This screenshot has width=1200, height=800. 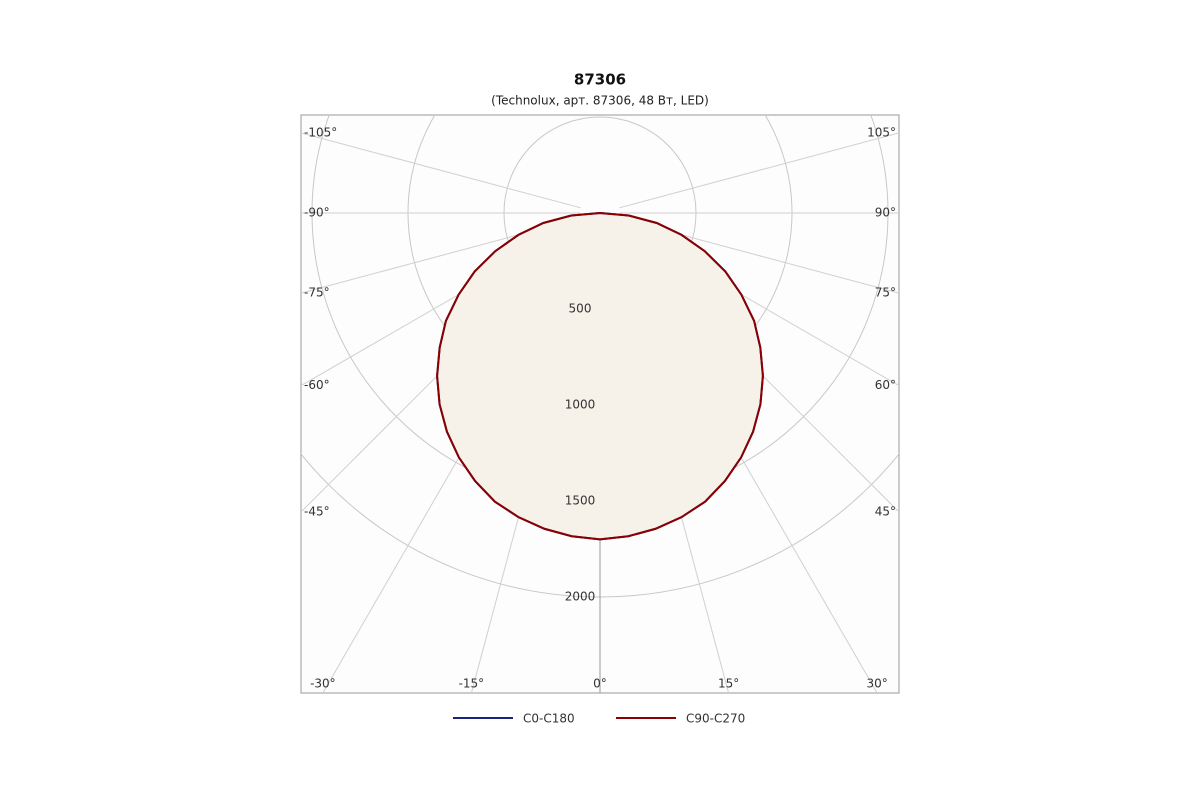 What do you see at coordinates (472, 684) in the screenshot?
I see `angle-label: -15°` at bounding box center [472, 684].